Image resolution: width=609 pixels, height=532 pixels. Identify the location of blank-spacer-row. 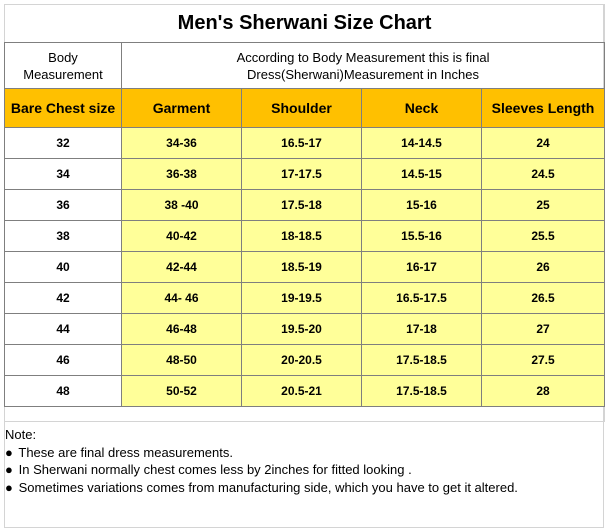
(304, 414).